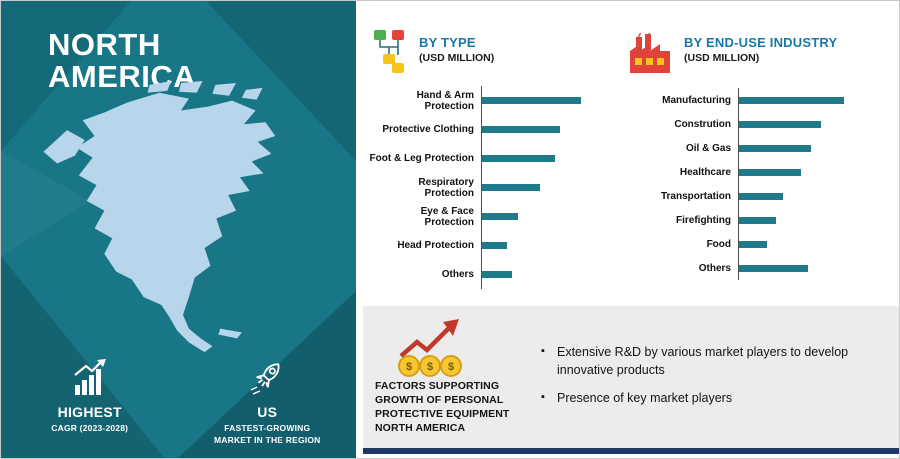 Image resolution: width=900 pixels, height=459 pixels. I want to click on stat-subtitle: CAGR (2023-2028), so click(90, 428).